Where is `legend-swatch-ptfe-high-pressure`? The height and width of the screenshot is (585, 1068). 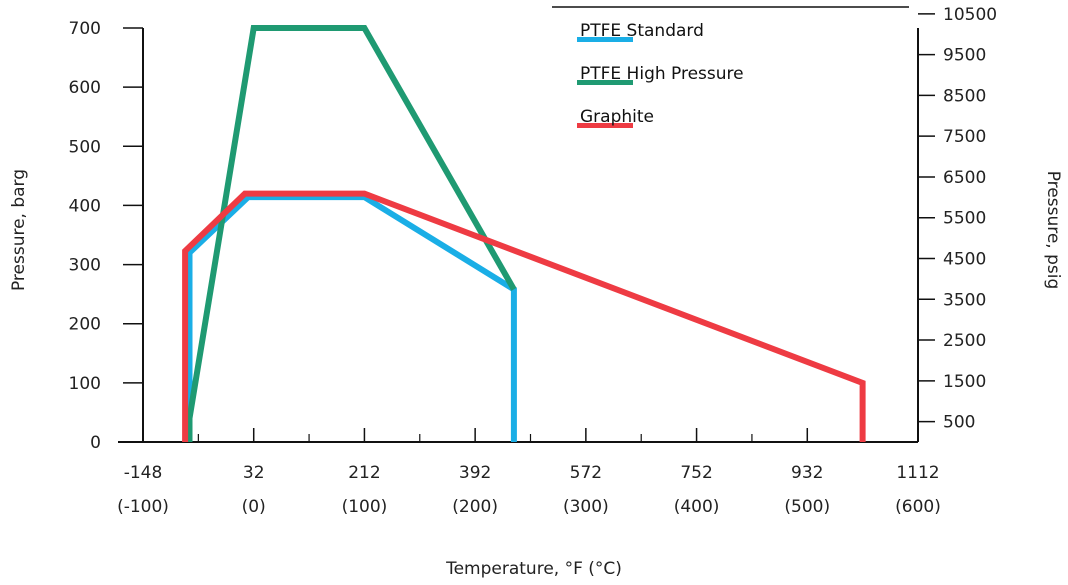
legend-swatch-ptfe-high-pressure is located at coordinates (605, 82).